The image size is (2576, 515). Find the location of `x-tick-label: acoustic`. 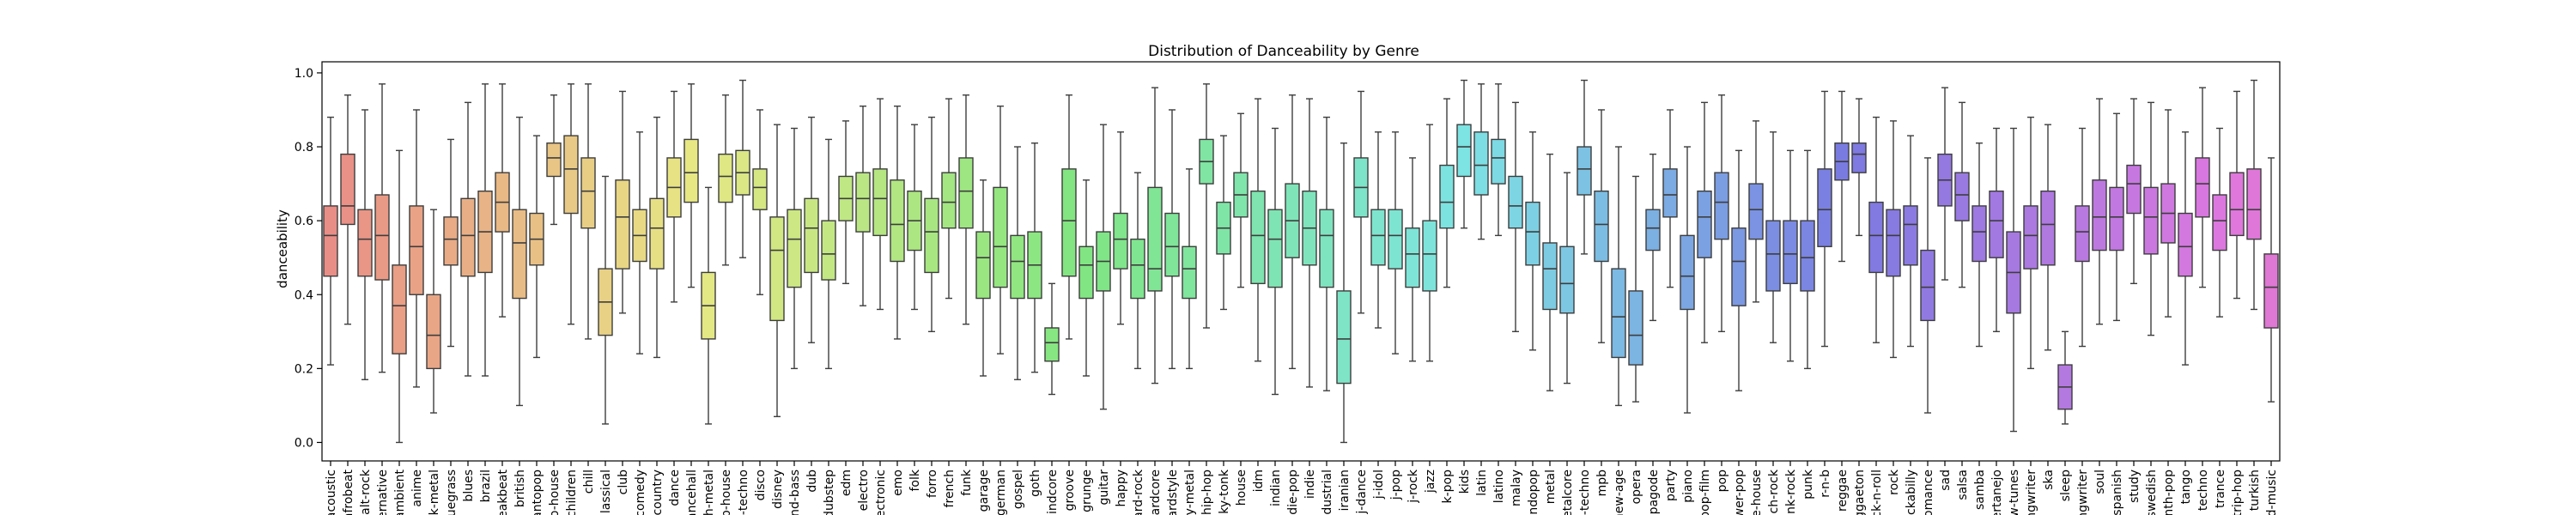

x-tick-label: acoustic is located at coordinates (332, 492).